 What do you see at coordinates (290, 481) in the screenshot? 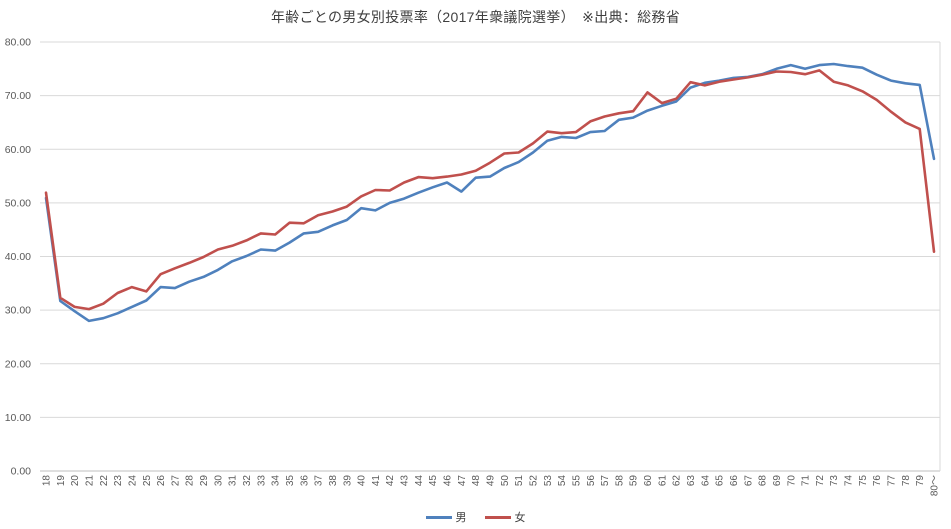
I see `x-tick-label: 35` at bounding box center [290, 481].